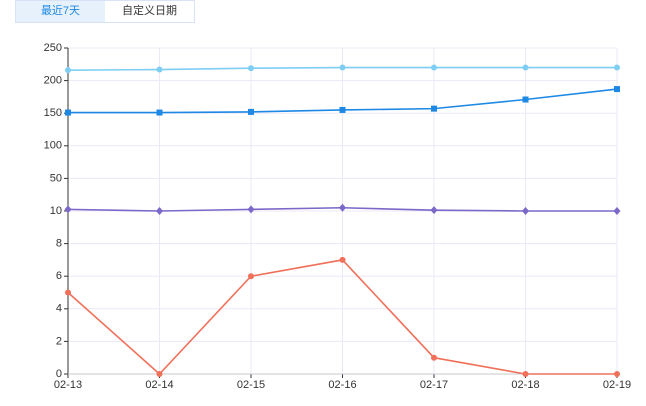 Image resolution: width=646 pixels, height=406 pixels. I want to click on y-tick-label: 6, so click(59, 276).